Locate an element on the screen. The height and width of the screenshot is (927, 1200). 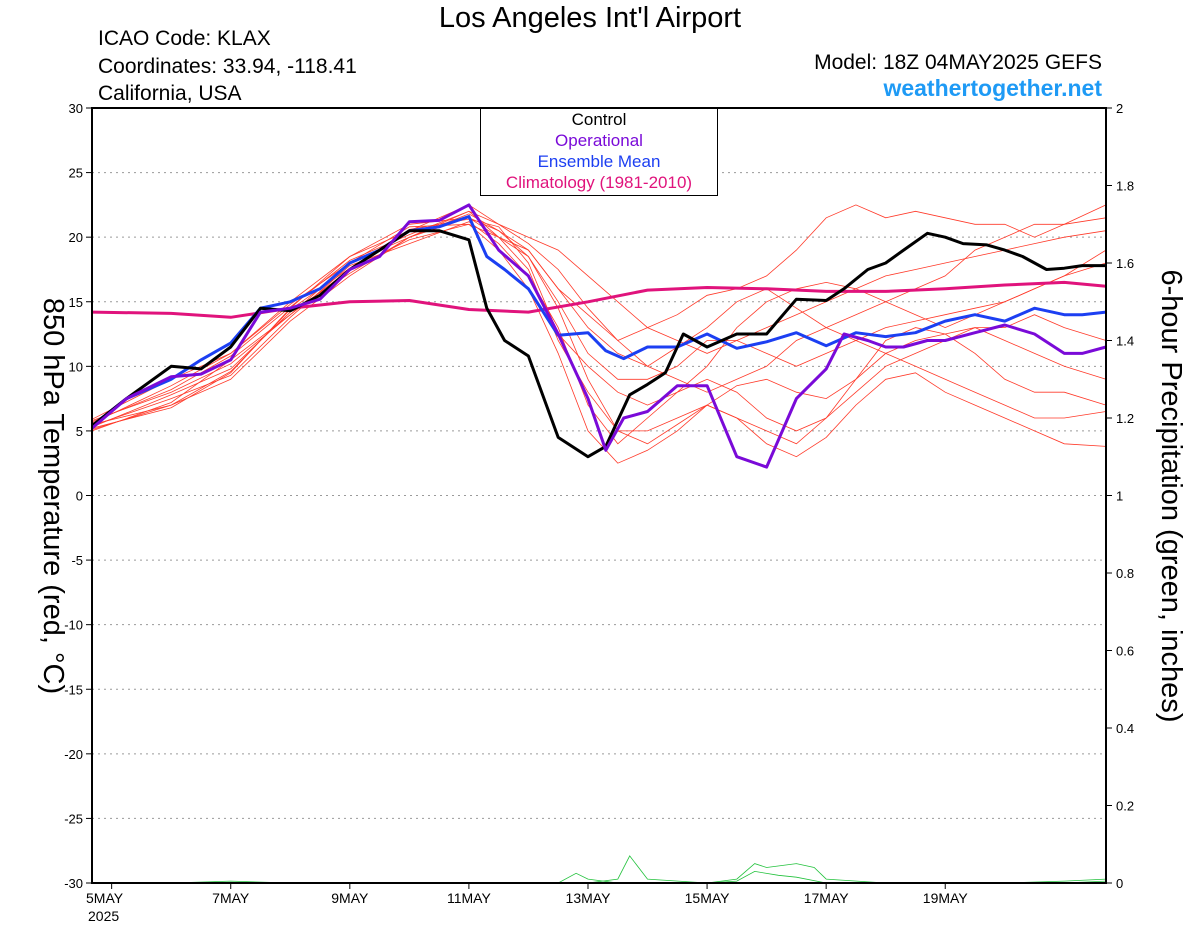
x-tick-label: 9MAY is located at coordinates (350, 898).